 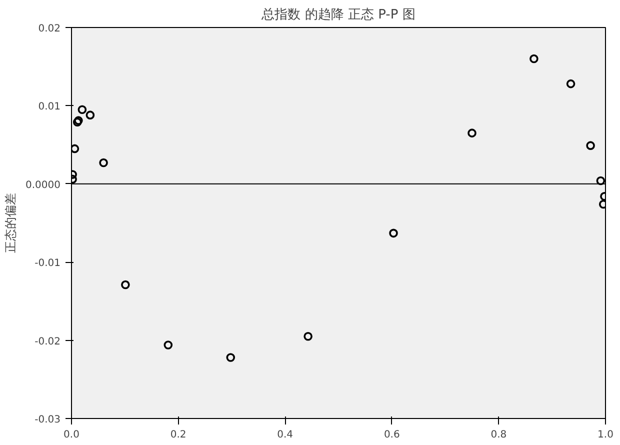 I want to click on x-tick-label: 0.4, so click(x=285, y=435).